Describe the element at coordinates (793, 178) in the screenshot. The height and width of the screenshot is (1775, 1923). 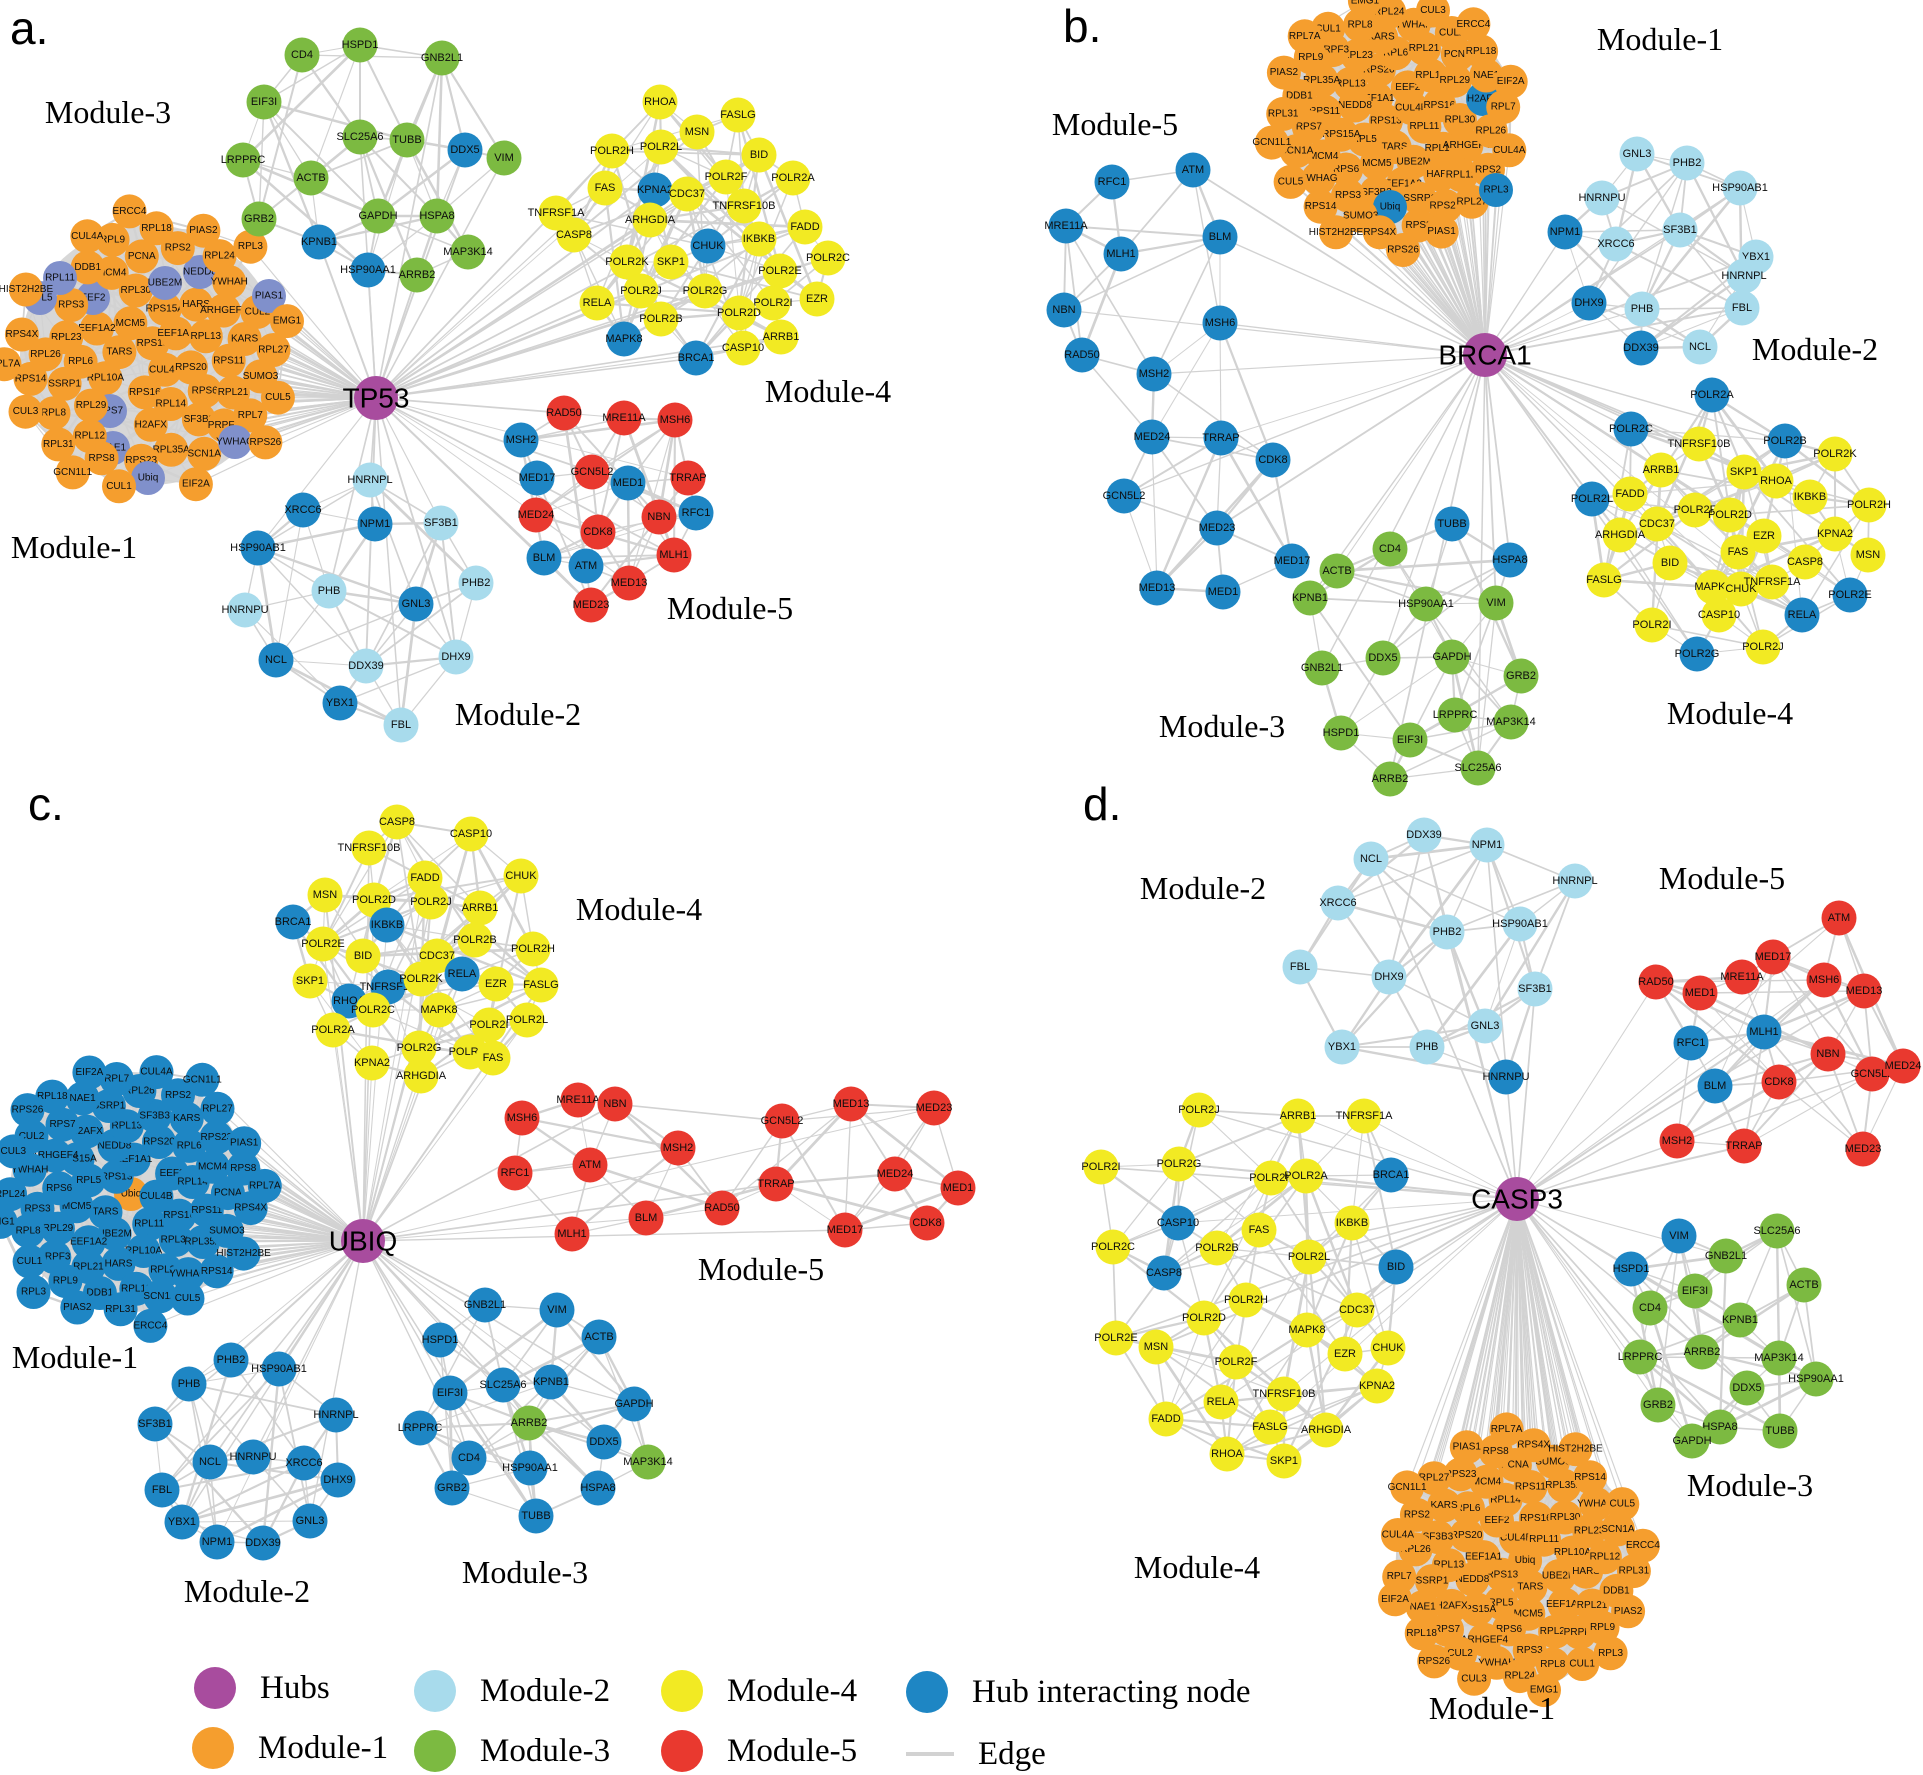
I see `gene-node-POLR2A` at that location.